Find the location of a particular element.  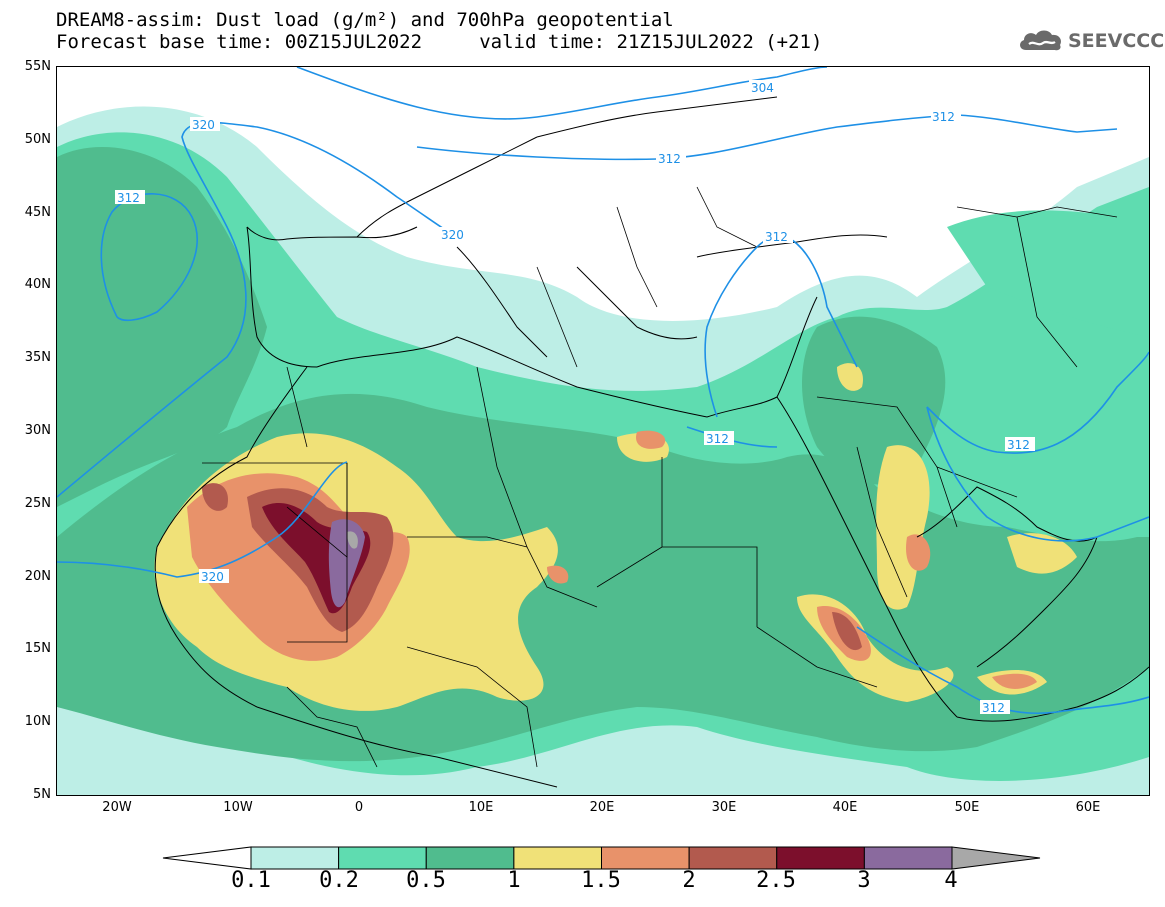

colorbar-segment-1.5 is located at coordinates (645, 858).